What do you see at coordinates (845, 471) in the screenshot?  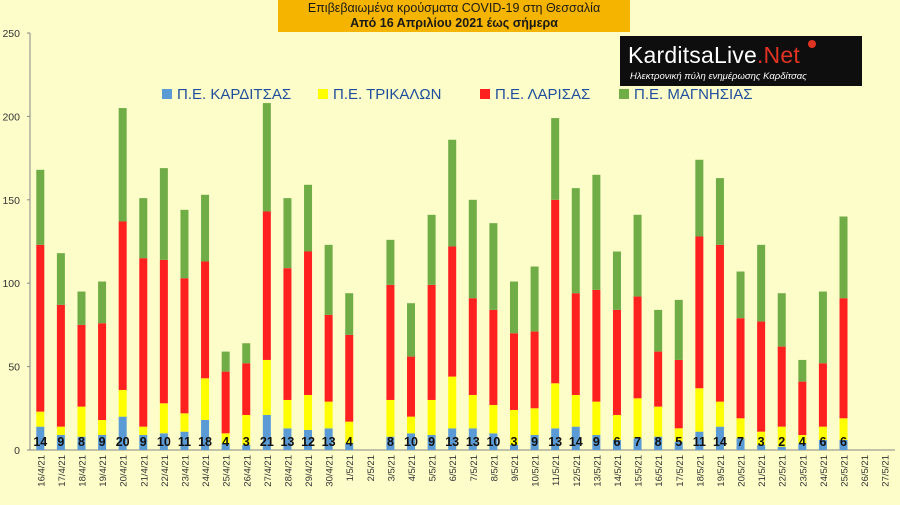 I see `x-tick-label: 25/5/21` at bounding box center [845, 471].